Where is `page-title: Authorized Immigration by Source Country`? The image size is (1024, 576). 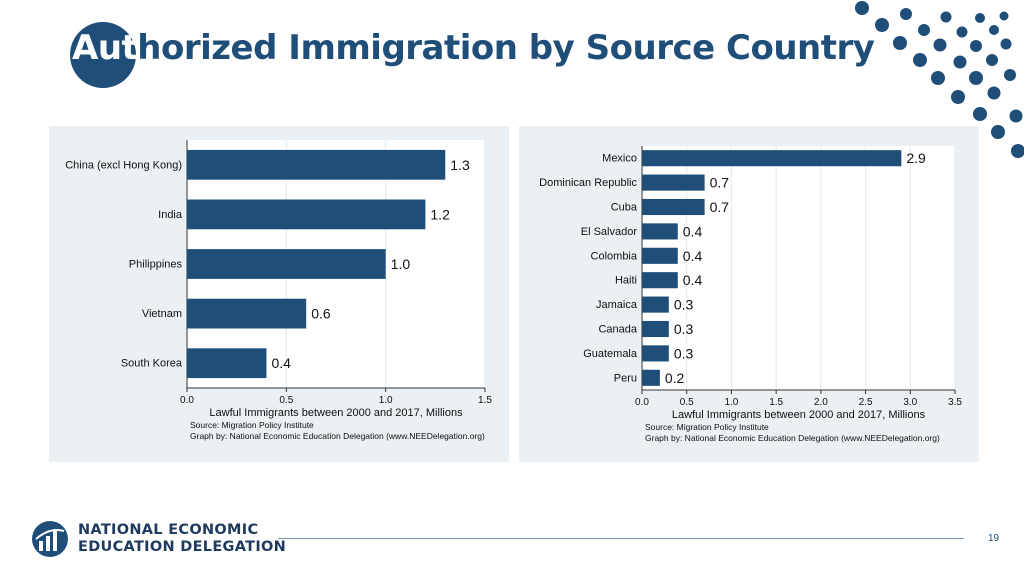
page-title: Authorized Immigration by Source Country is located at coordinates (473, 48).